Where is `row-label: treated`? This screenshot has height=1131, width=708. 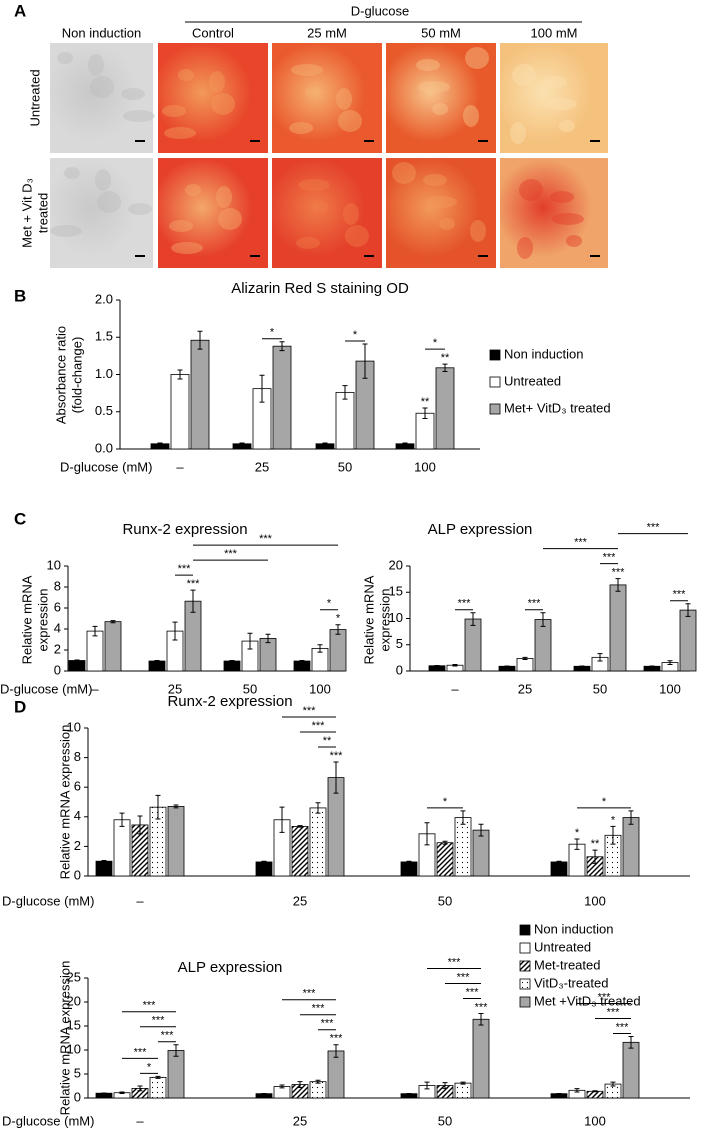 row-label: treated is located at coordinates (42, 213).